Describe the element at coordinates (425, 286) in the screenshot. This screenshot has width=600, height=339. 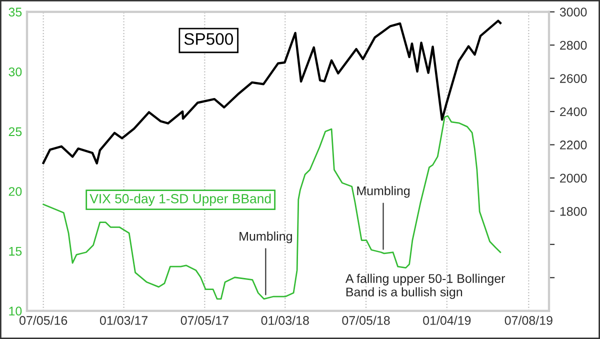
I see `annotation: A falling upper 50-1 Bollinger Band is a bullish sign` at that location.